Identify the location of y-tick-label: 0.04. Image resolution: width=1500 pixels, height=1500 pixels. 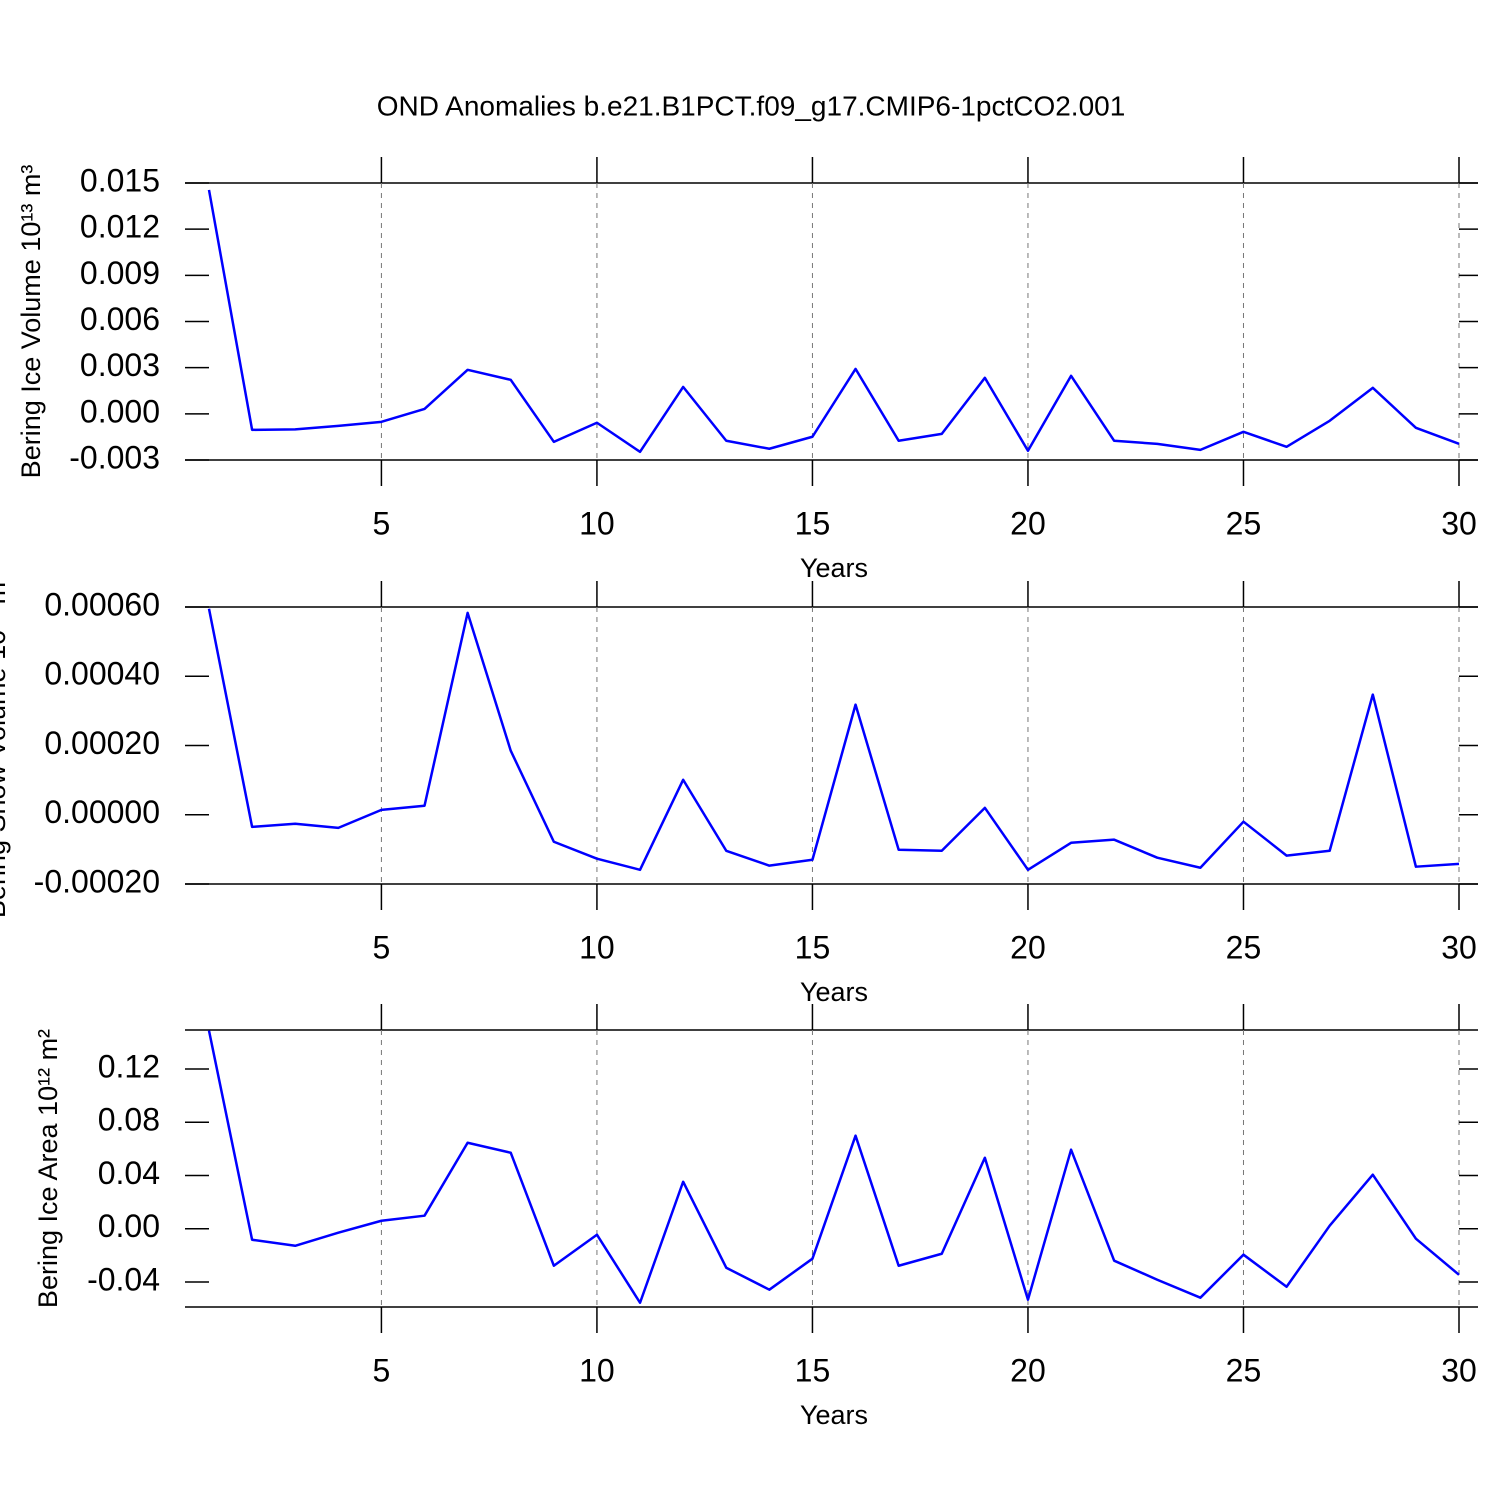
(129, 1173).